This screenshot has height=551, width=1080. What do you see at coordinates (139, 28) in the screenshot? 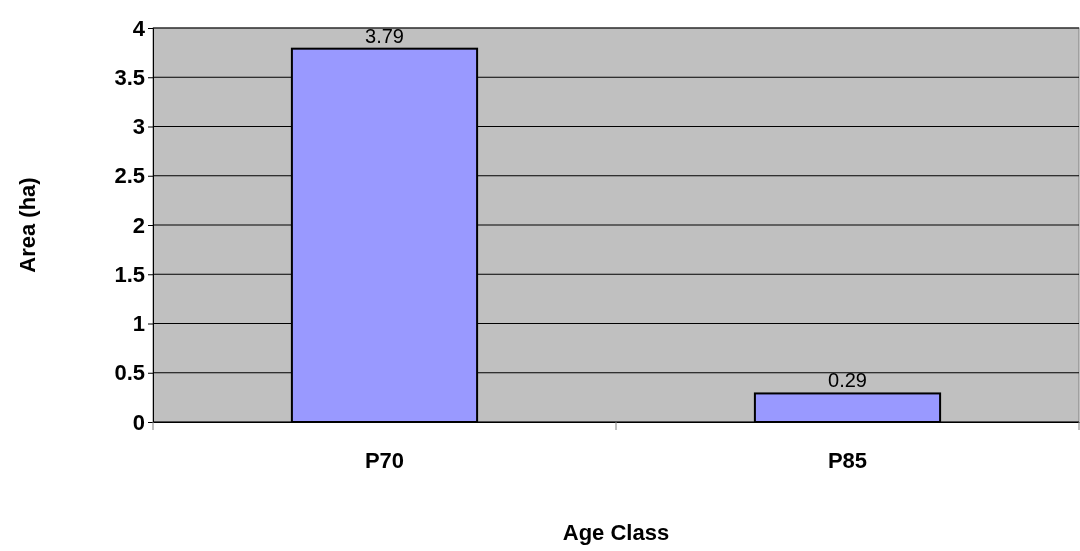
I see `y-tick-label: 4` at bounding box center [139, 28].